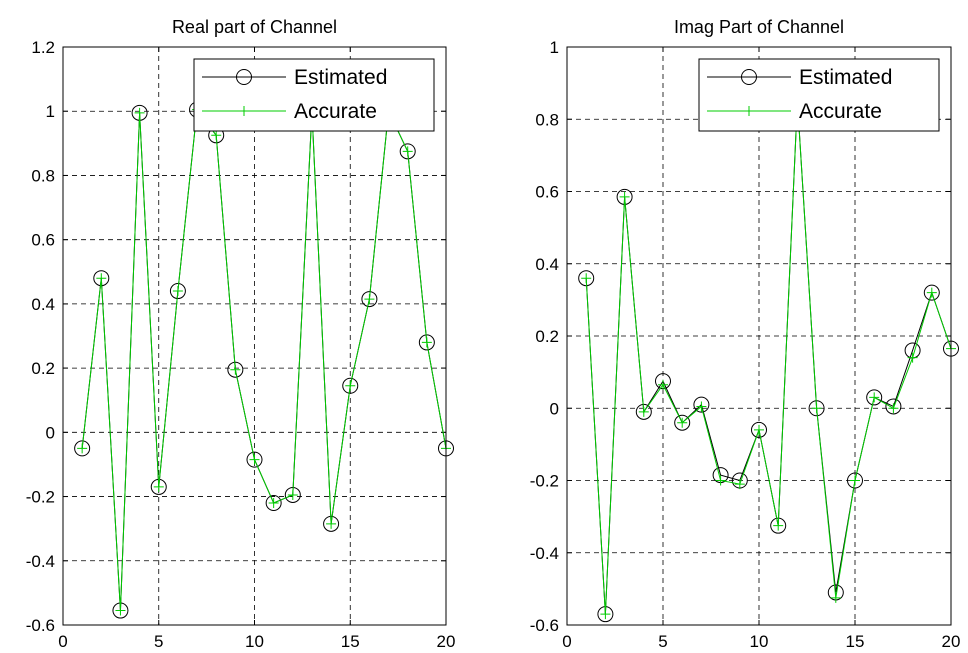 The height and width of the screenshot is (653, 968). I want to click on chart-title: Imag Part of Channel, so click(759, 27).